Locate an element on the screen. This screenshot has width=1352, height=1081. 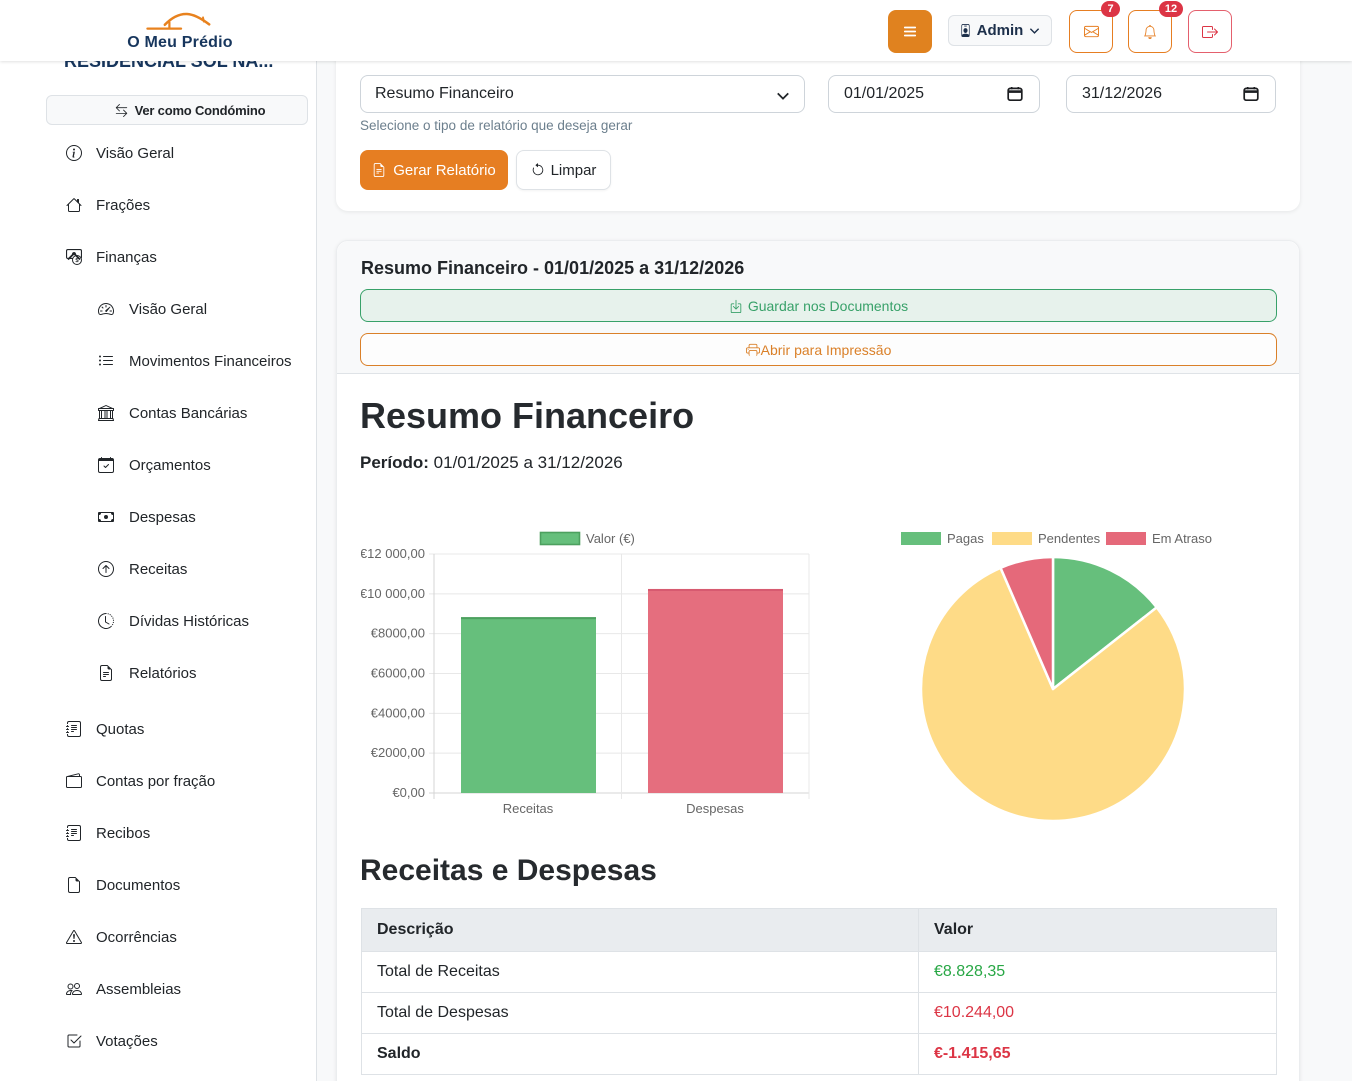
svg-text: Receitas is located at coordinates (528, 808).